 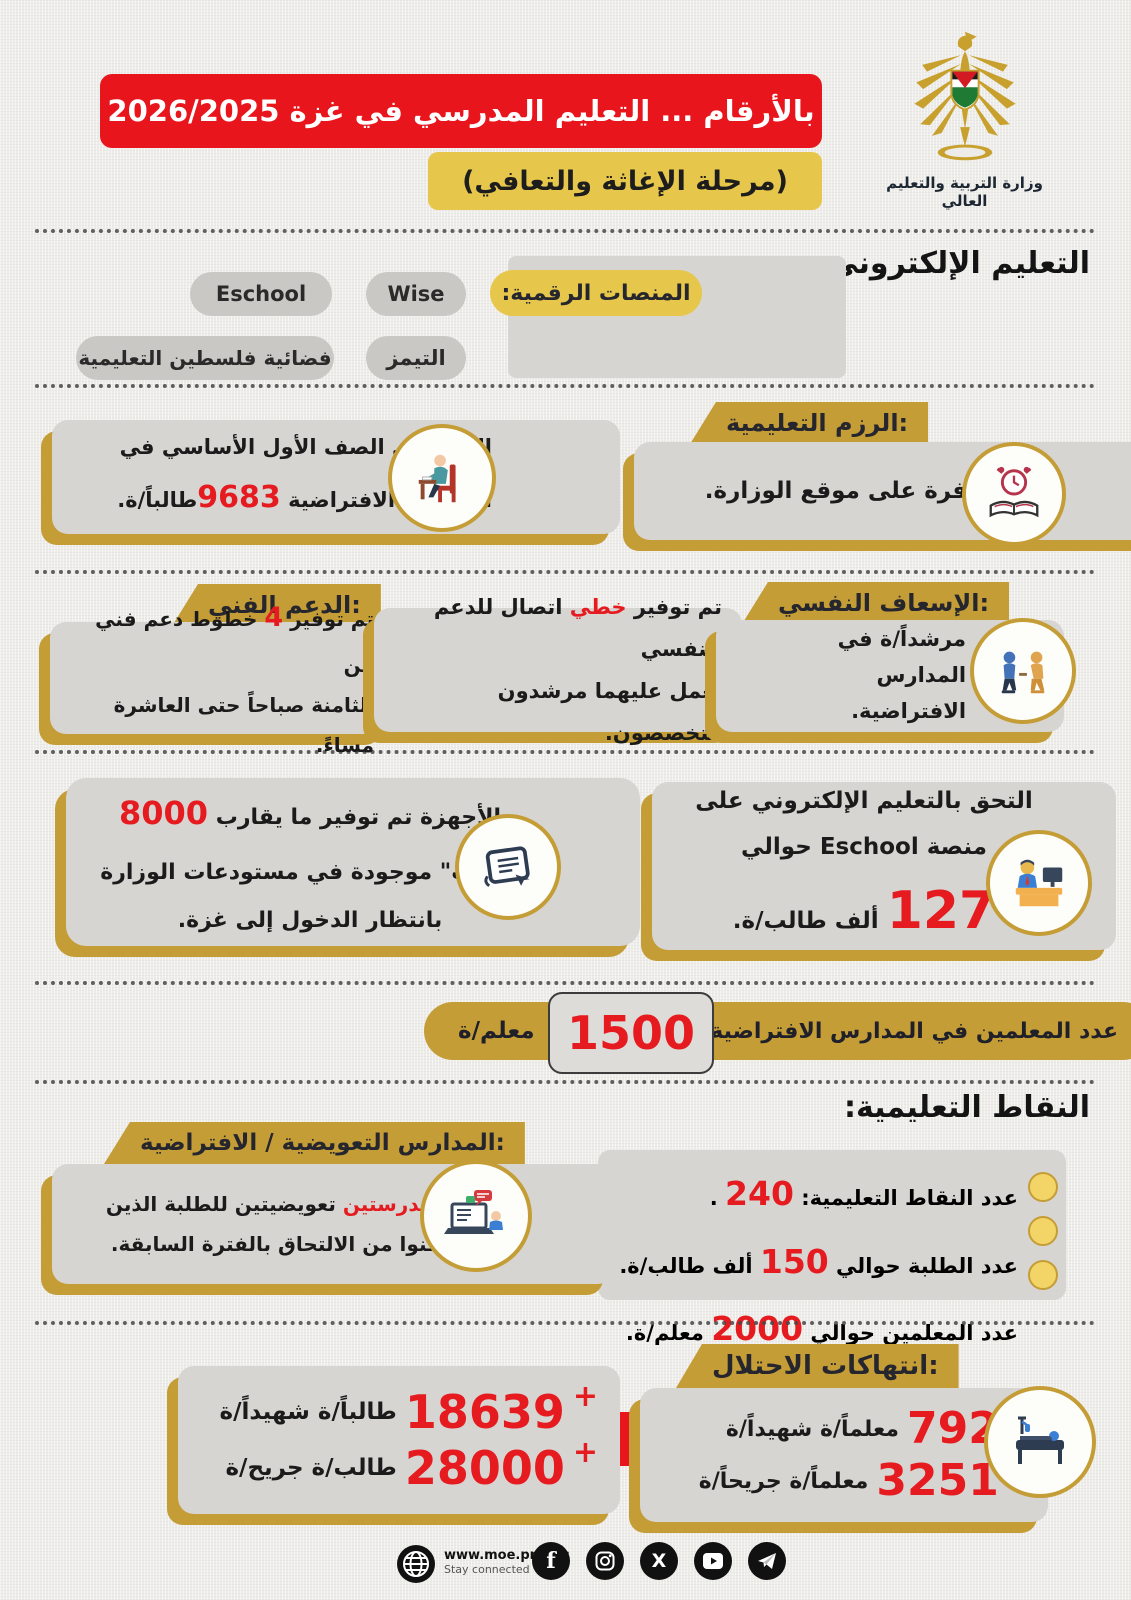 I want to click on violations-teachers-row: + 3251 معلماً/ة جريحاً/ة, so click(x=865, y=1477).